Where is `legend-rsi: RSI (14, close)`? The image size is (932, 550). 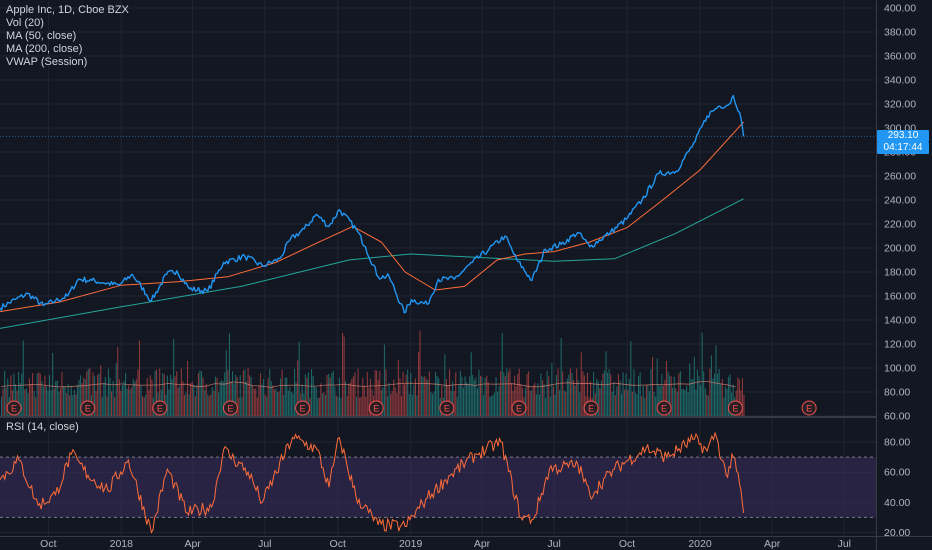 legend-rsi: RSI (14, close) is located at coordinates (42, 427).